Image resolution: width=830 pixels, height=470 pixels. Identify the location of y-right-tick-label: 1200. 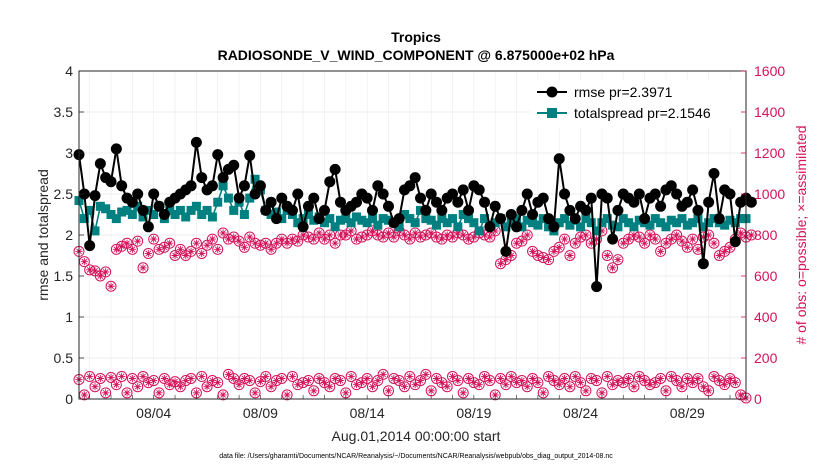
(769, 153).